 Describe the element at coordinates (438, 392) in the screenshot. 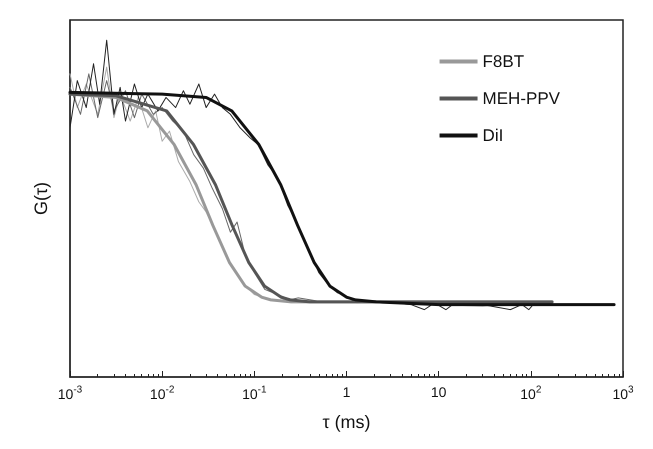

I see `x-tick-label: 10` at that location.